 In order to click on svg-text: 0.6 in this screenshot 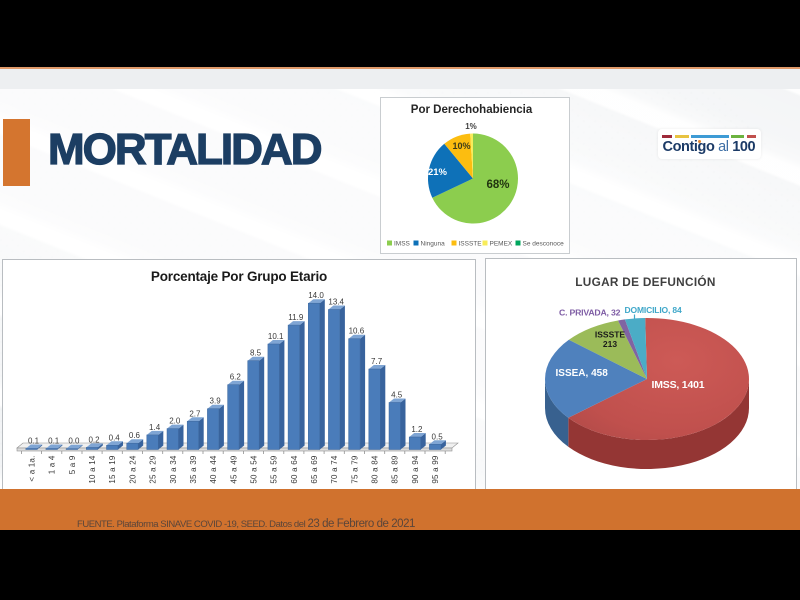, I will do `click(135, 435)`.